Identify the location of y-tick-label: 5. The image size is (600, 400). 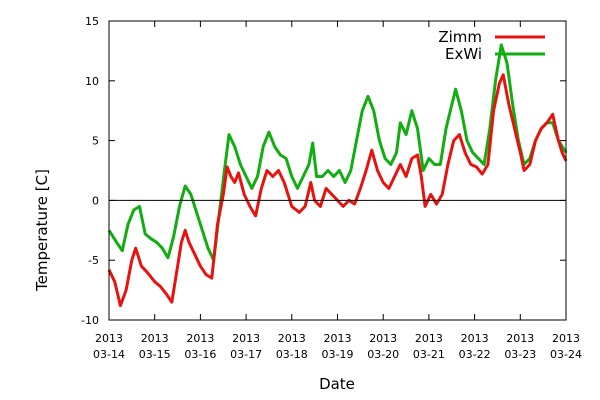
(95, 141).